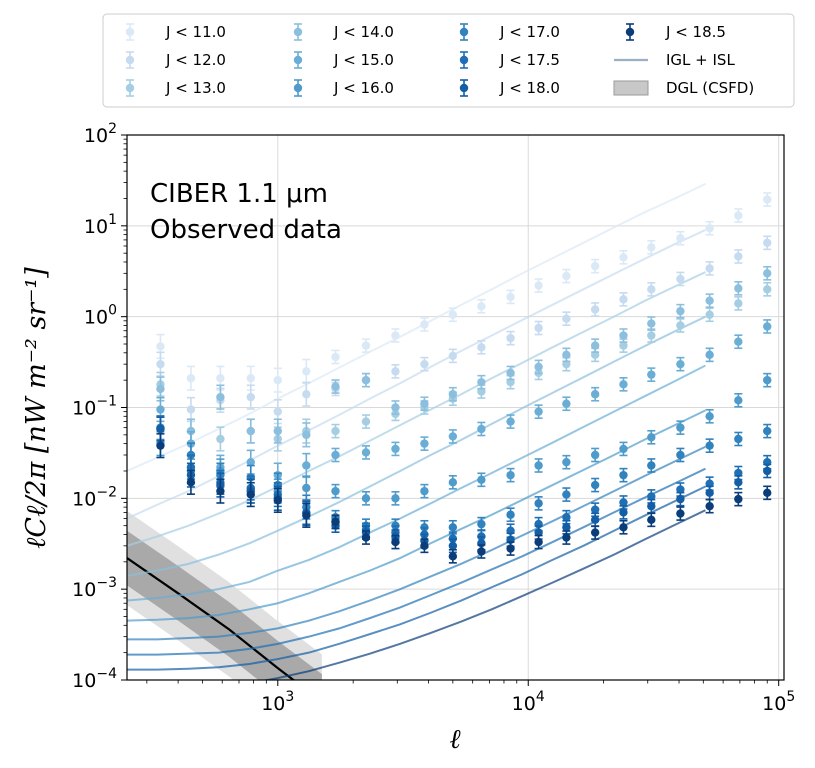  What do you see at coordinates (94, 497) in the screenshot?
I see `y-tick-label: 10⁻²` at bounding box center [94, 497].